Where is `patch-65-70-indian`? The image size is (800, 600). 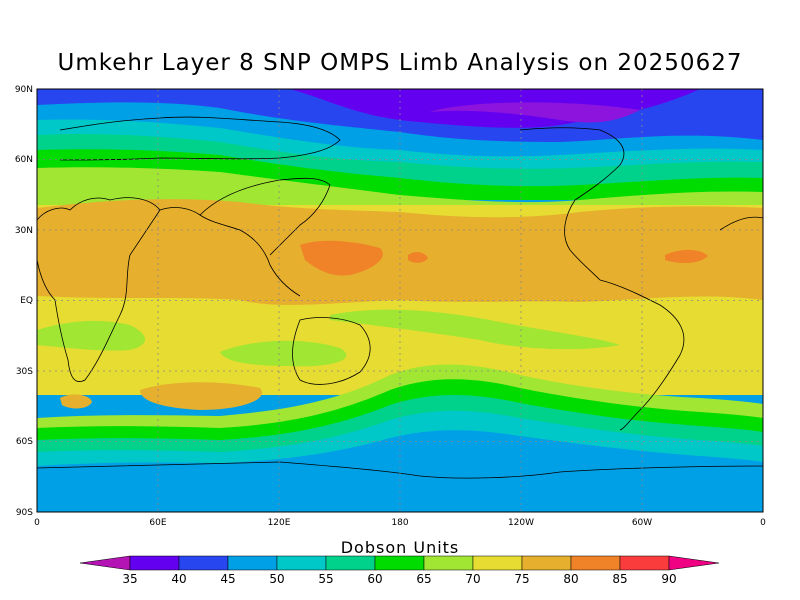 patch-65-70-indian is located at coordinates (283, 353).